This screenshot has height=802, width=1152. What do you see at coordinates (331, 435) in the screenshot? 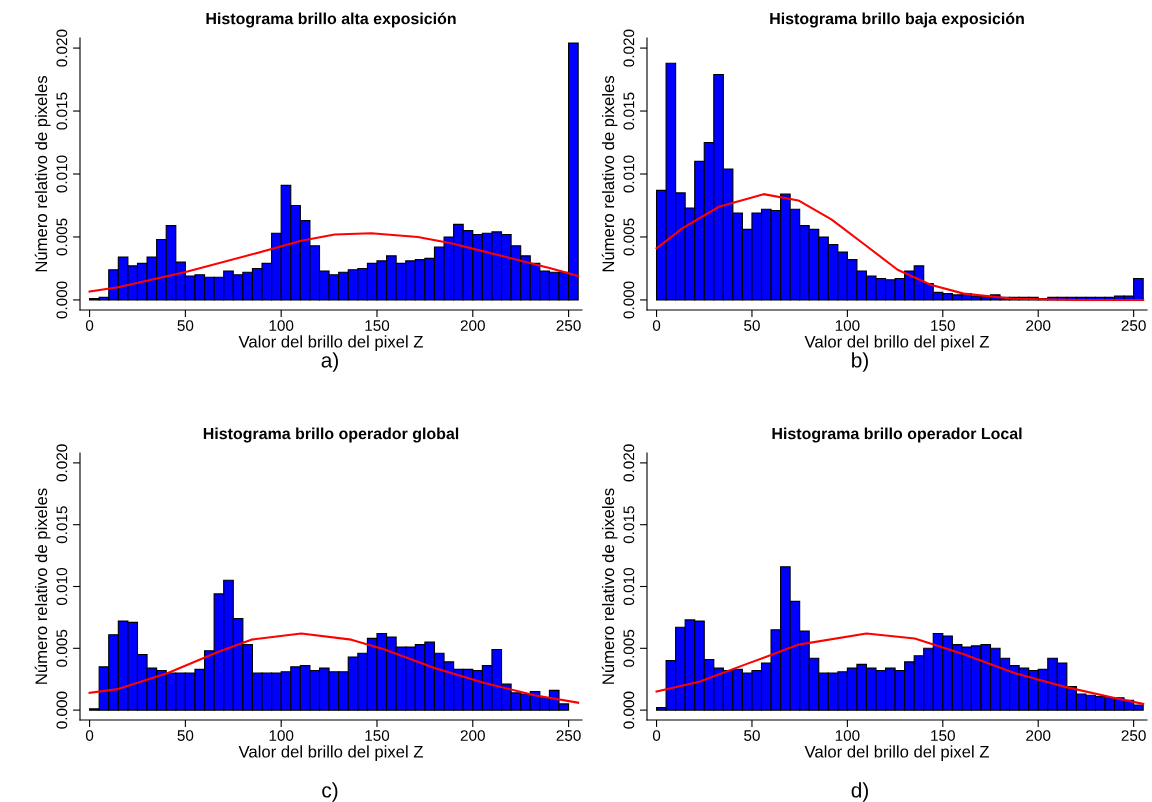
I see `chart-title: Histograma brillo operador global` at bounding box center [331, 435].